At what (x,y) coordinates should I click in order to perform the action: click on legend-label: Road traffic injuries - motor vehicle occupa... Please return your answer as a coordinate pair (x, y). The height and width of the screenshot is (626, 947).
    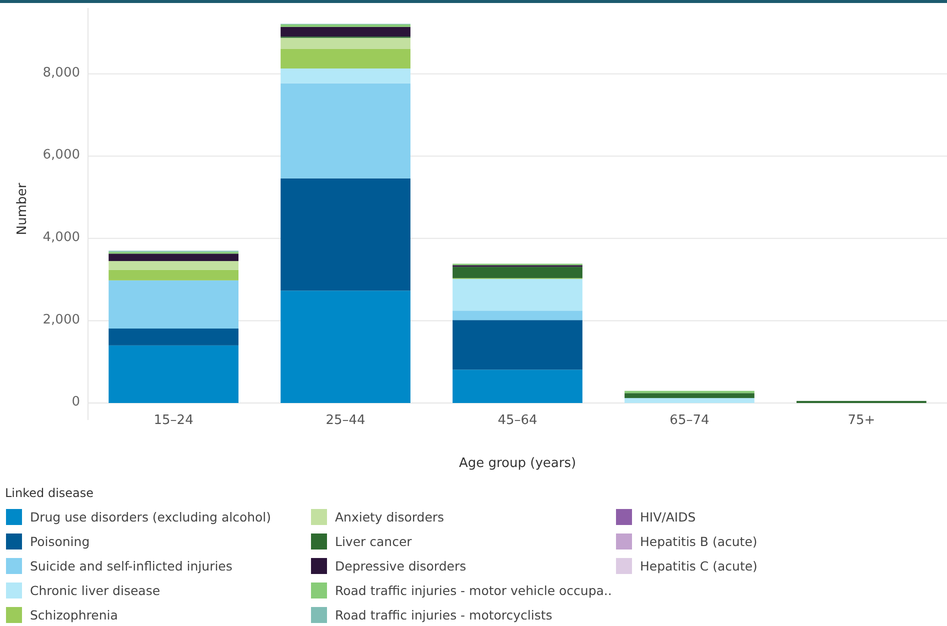
    Looking at the image, I should click on (473, 590).